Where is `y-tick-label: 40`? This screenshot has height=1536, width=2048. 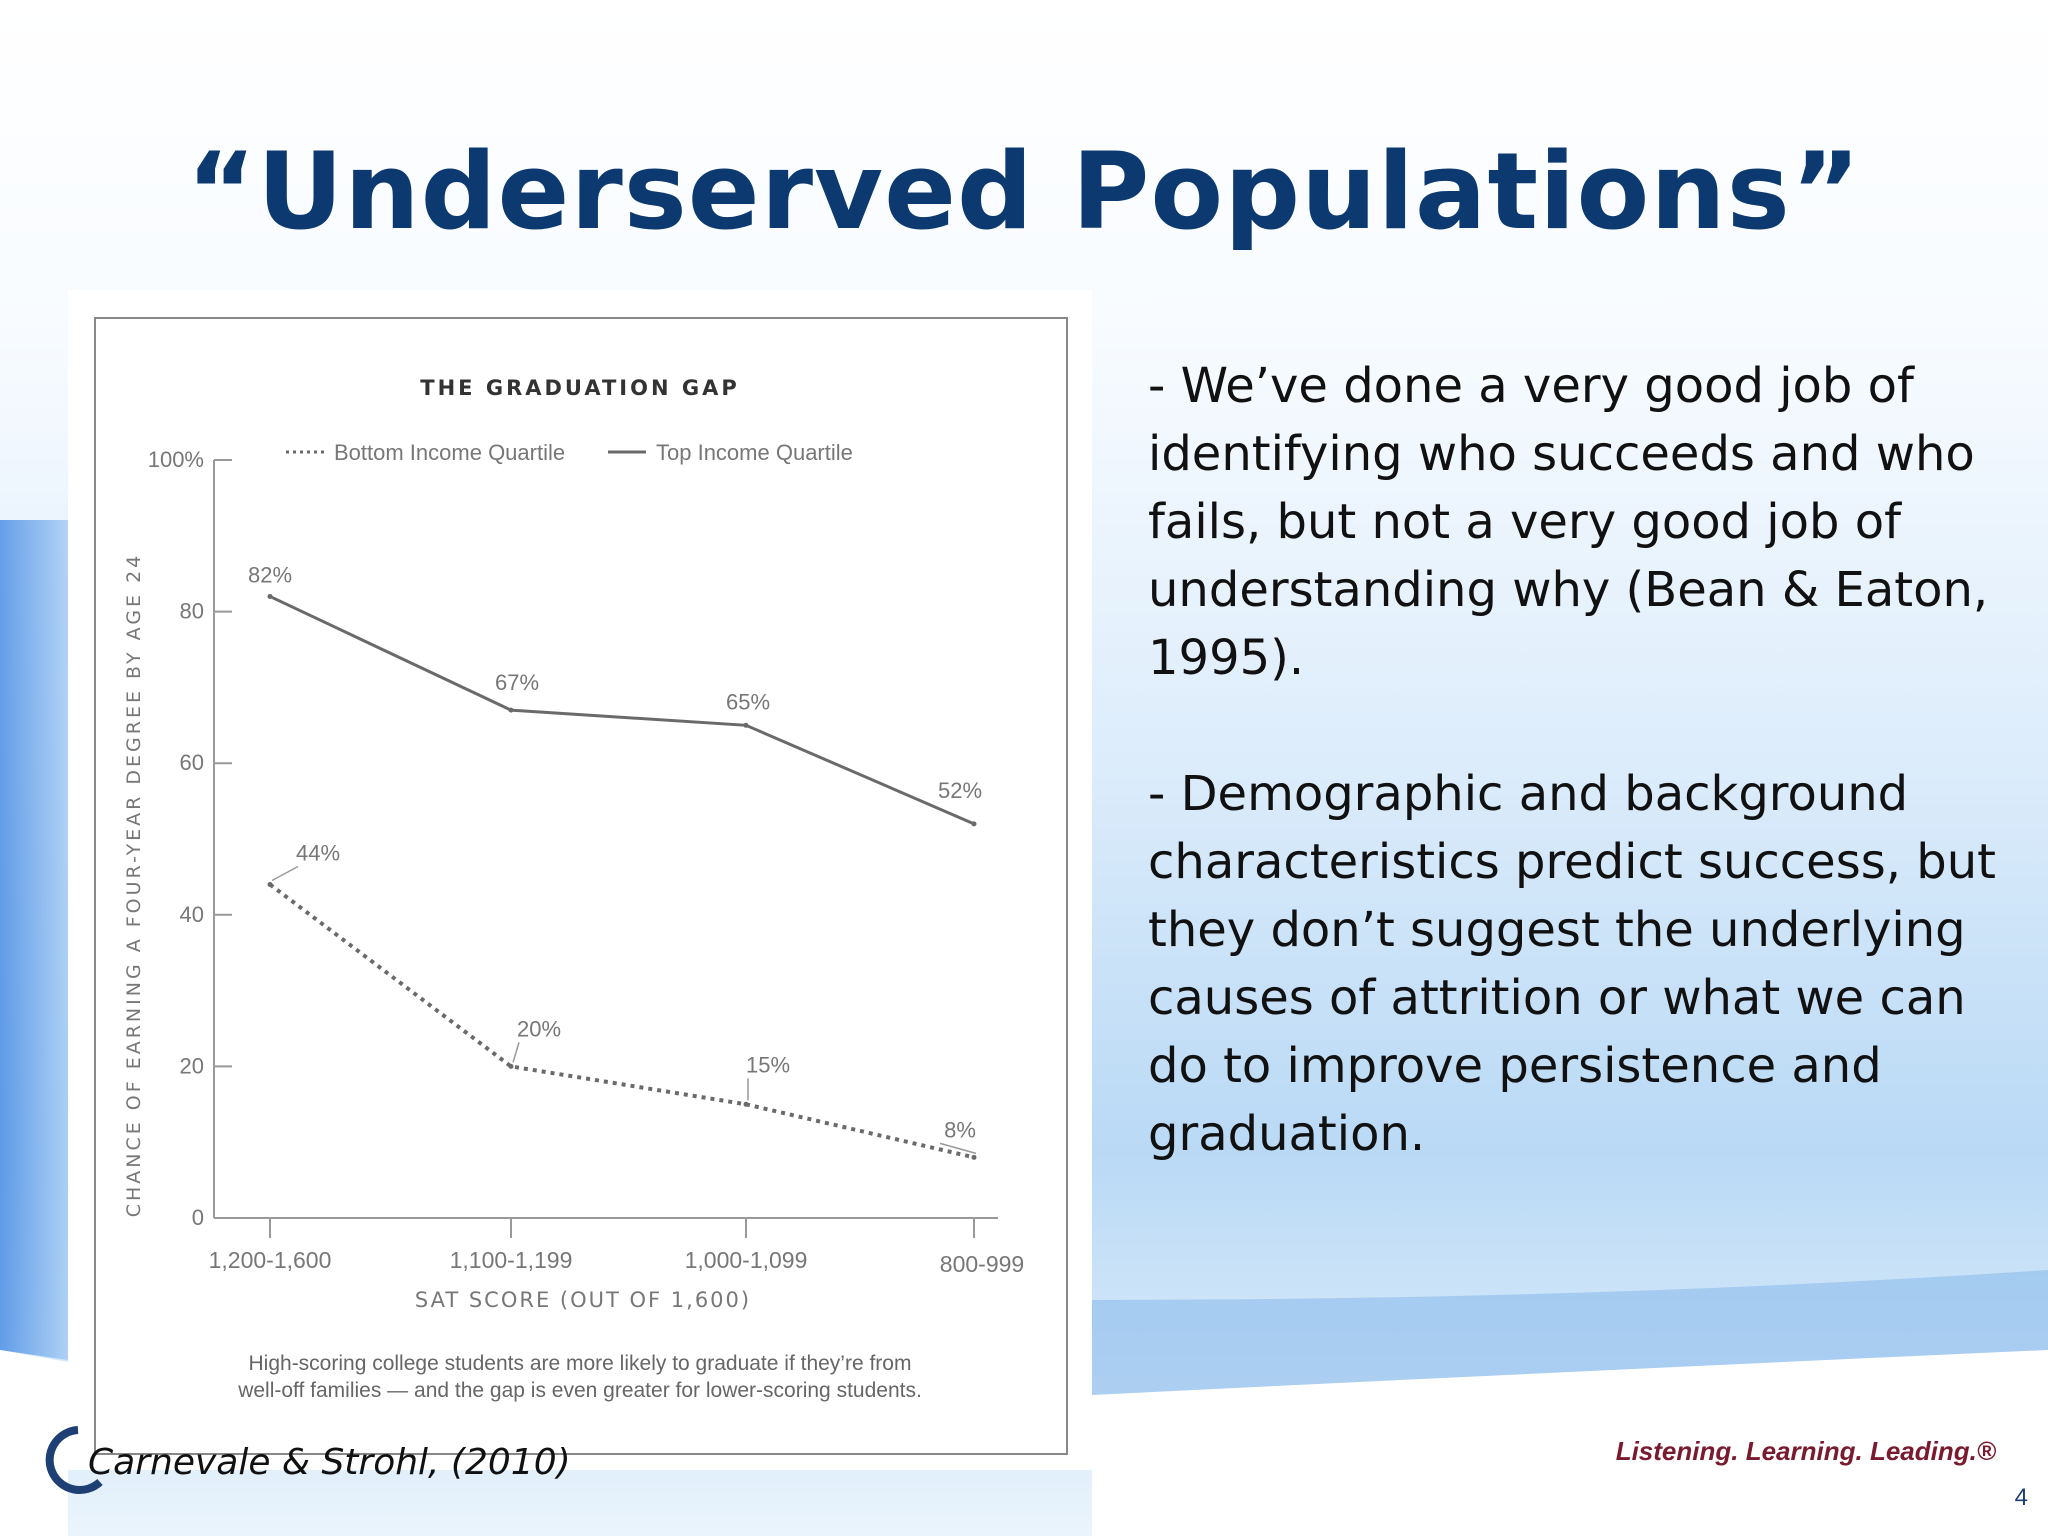
y-tick-label: 40 is located at coordinates (192, 914).